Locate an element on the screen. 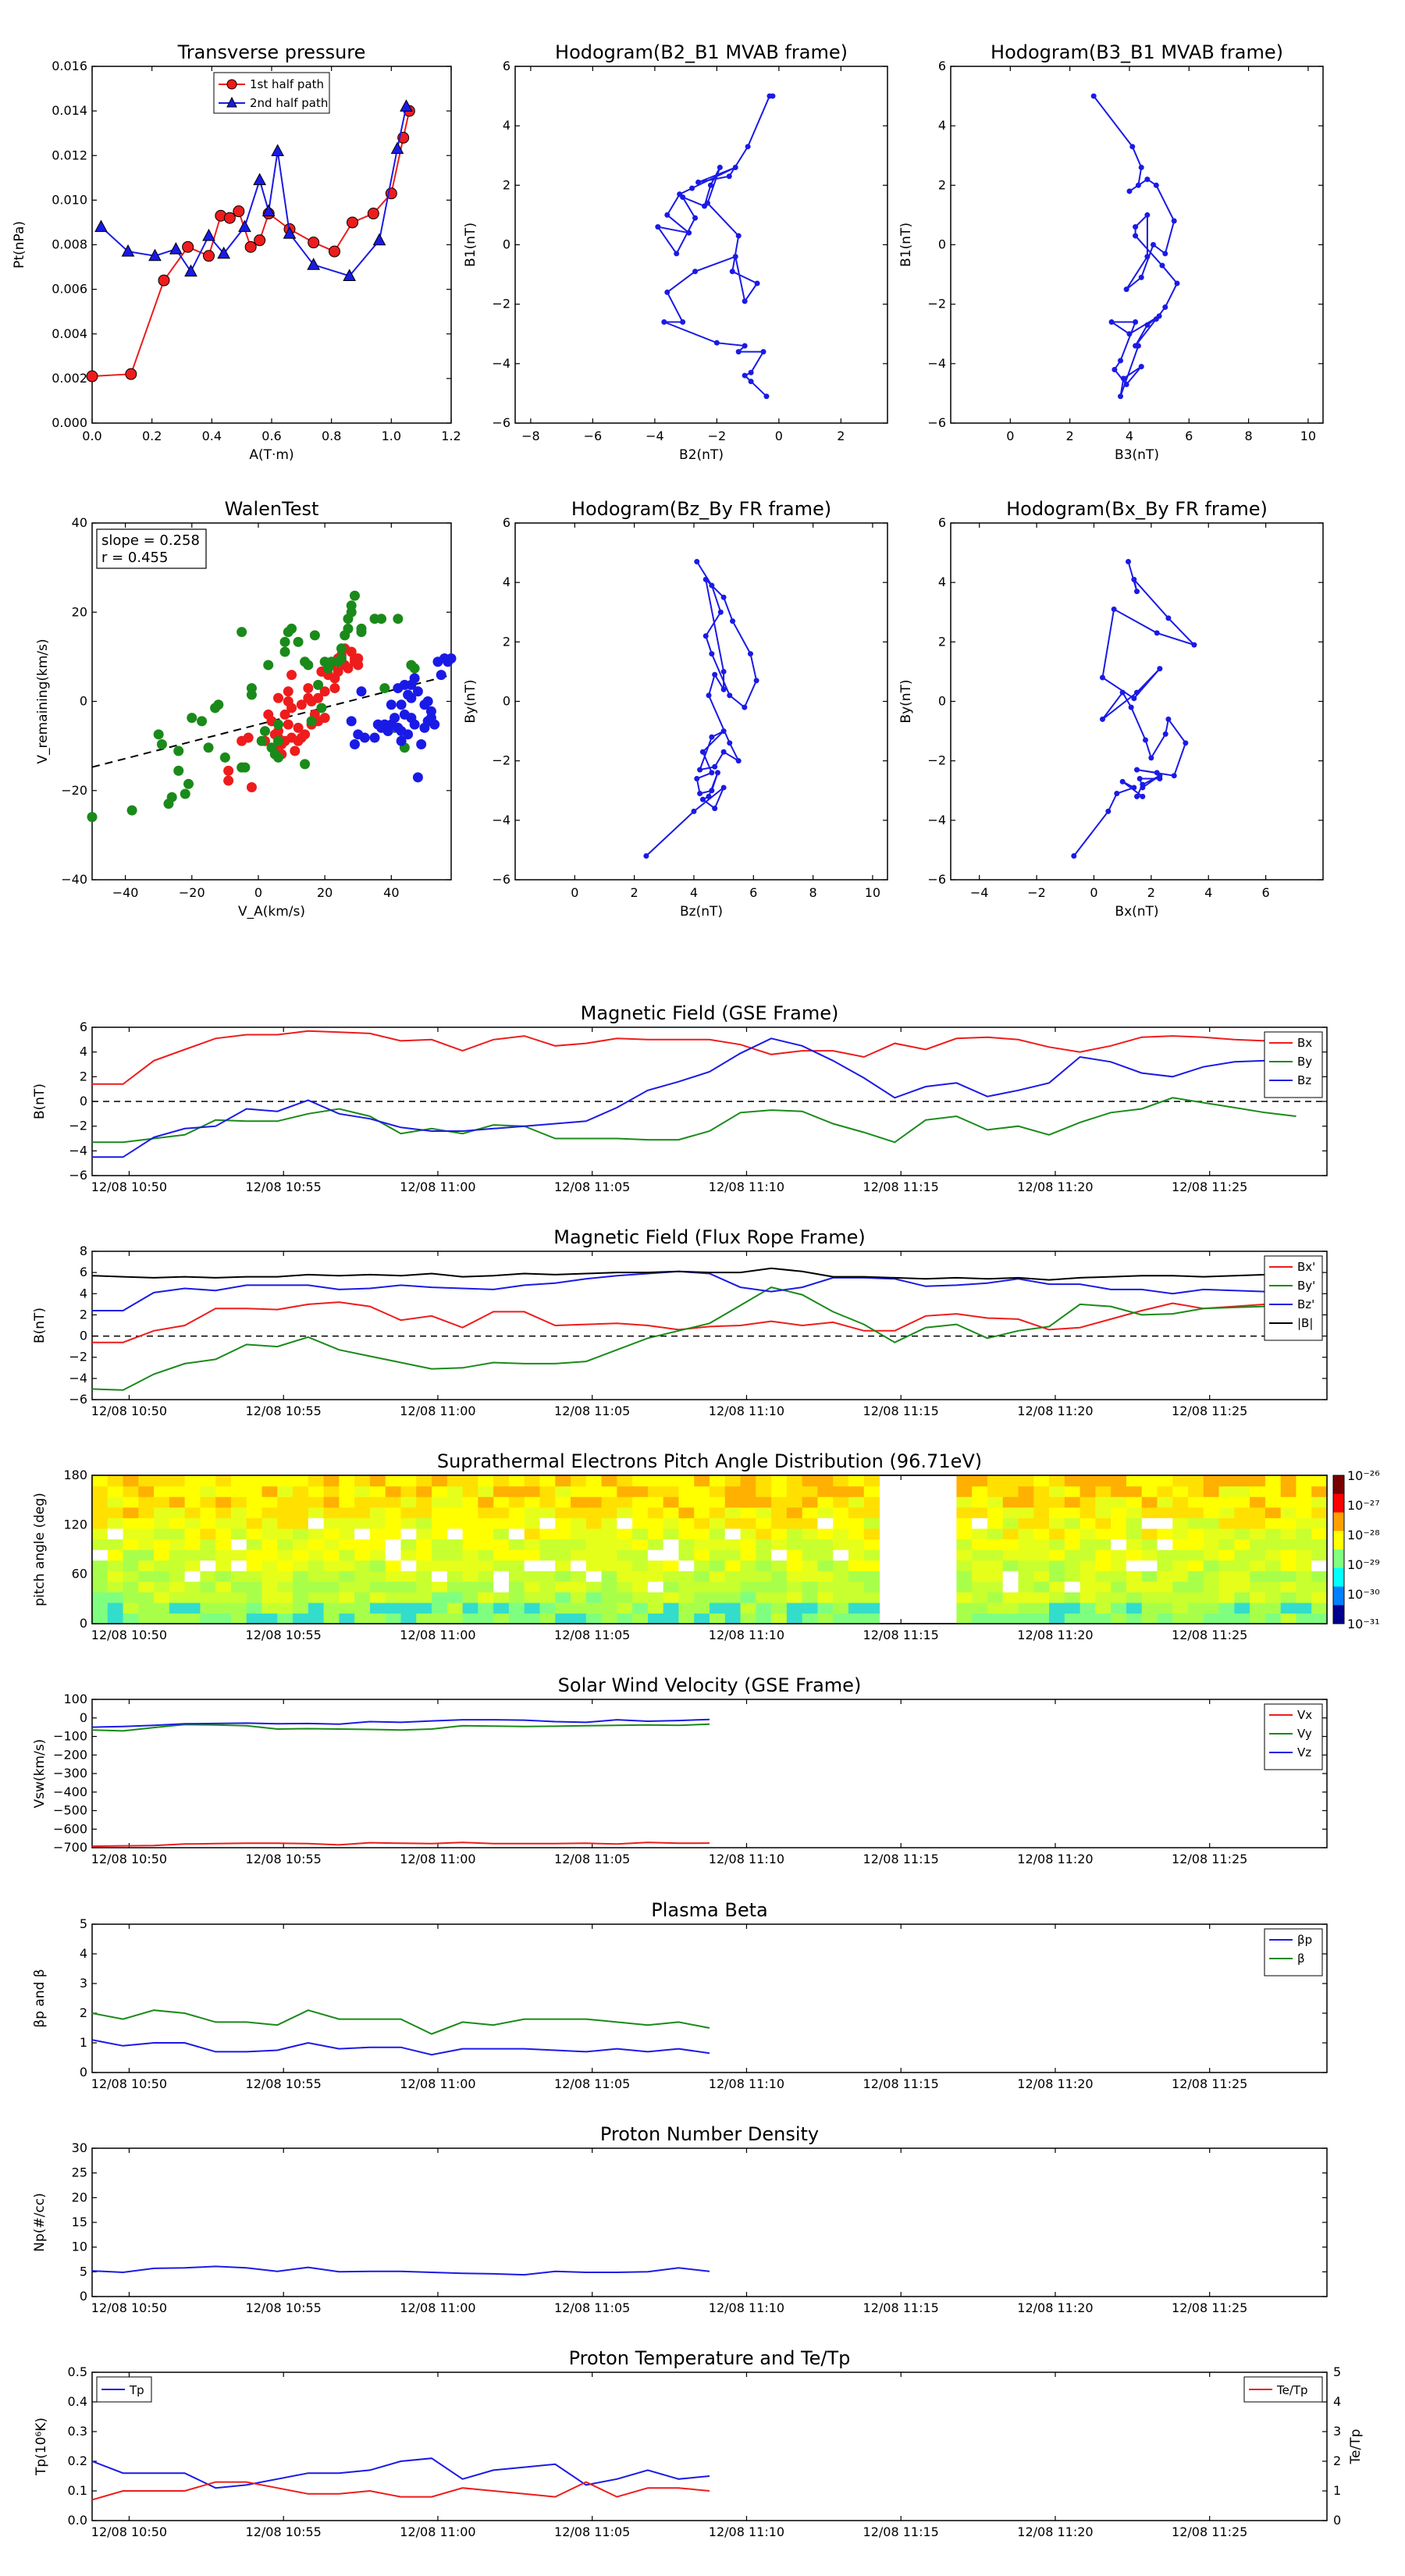 This screenshot has height=2576, width=1405. time-tick-label: 12/08 11:15 is located at coordinates (901, 1186).